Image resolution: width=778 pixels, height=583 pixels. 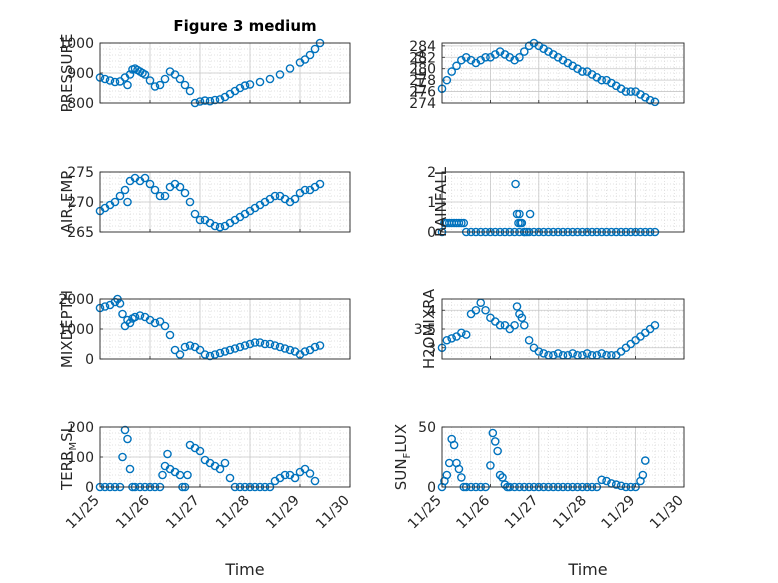 I want to click on y-tick-label: 1000, so click(x=76, y=44).